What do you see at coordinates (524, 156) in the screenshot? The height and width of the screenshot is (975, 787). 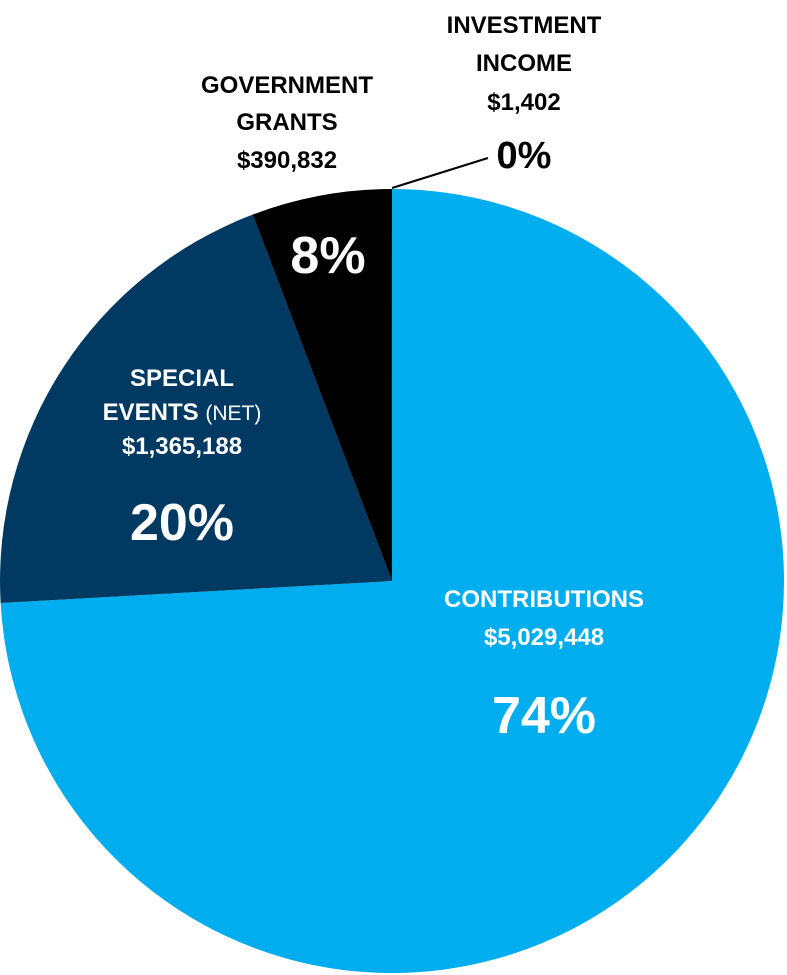 I see `investment-income-percent: 0%` at bounding box center [524, 156].